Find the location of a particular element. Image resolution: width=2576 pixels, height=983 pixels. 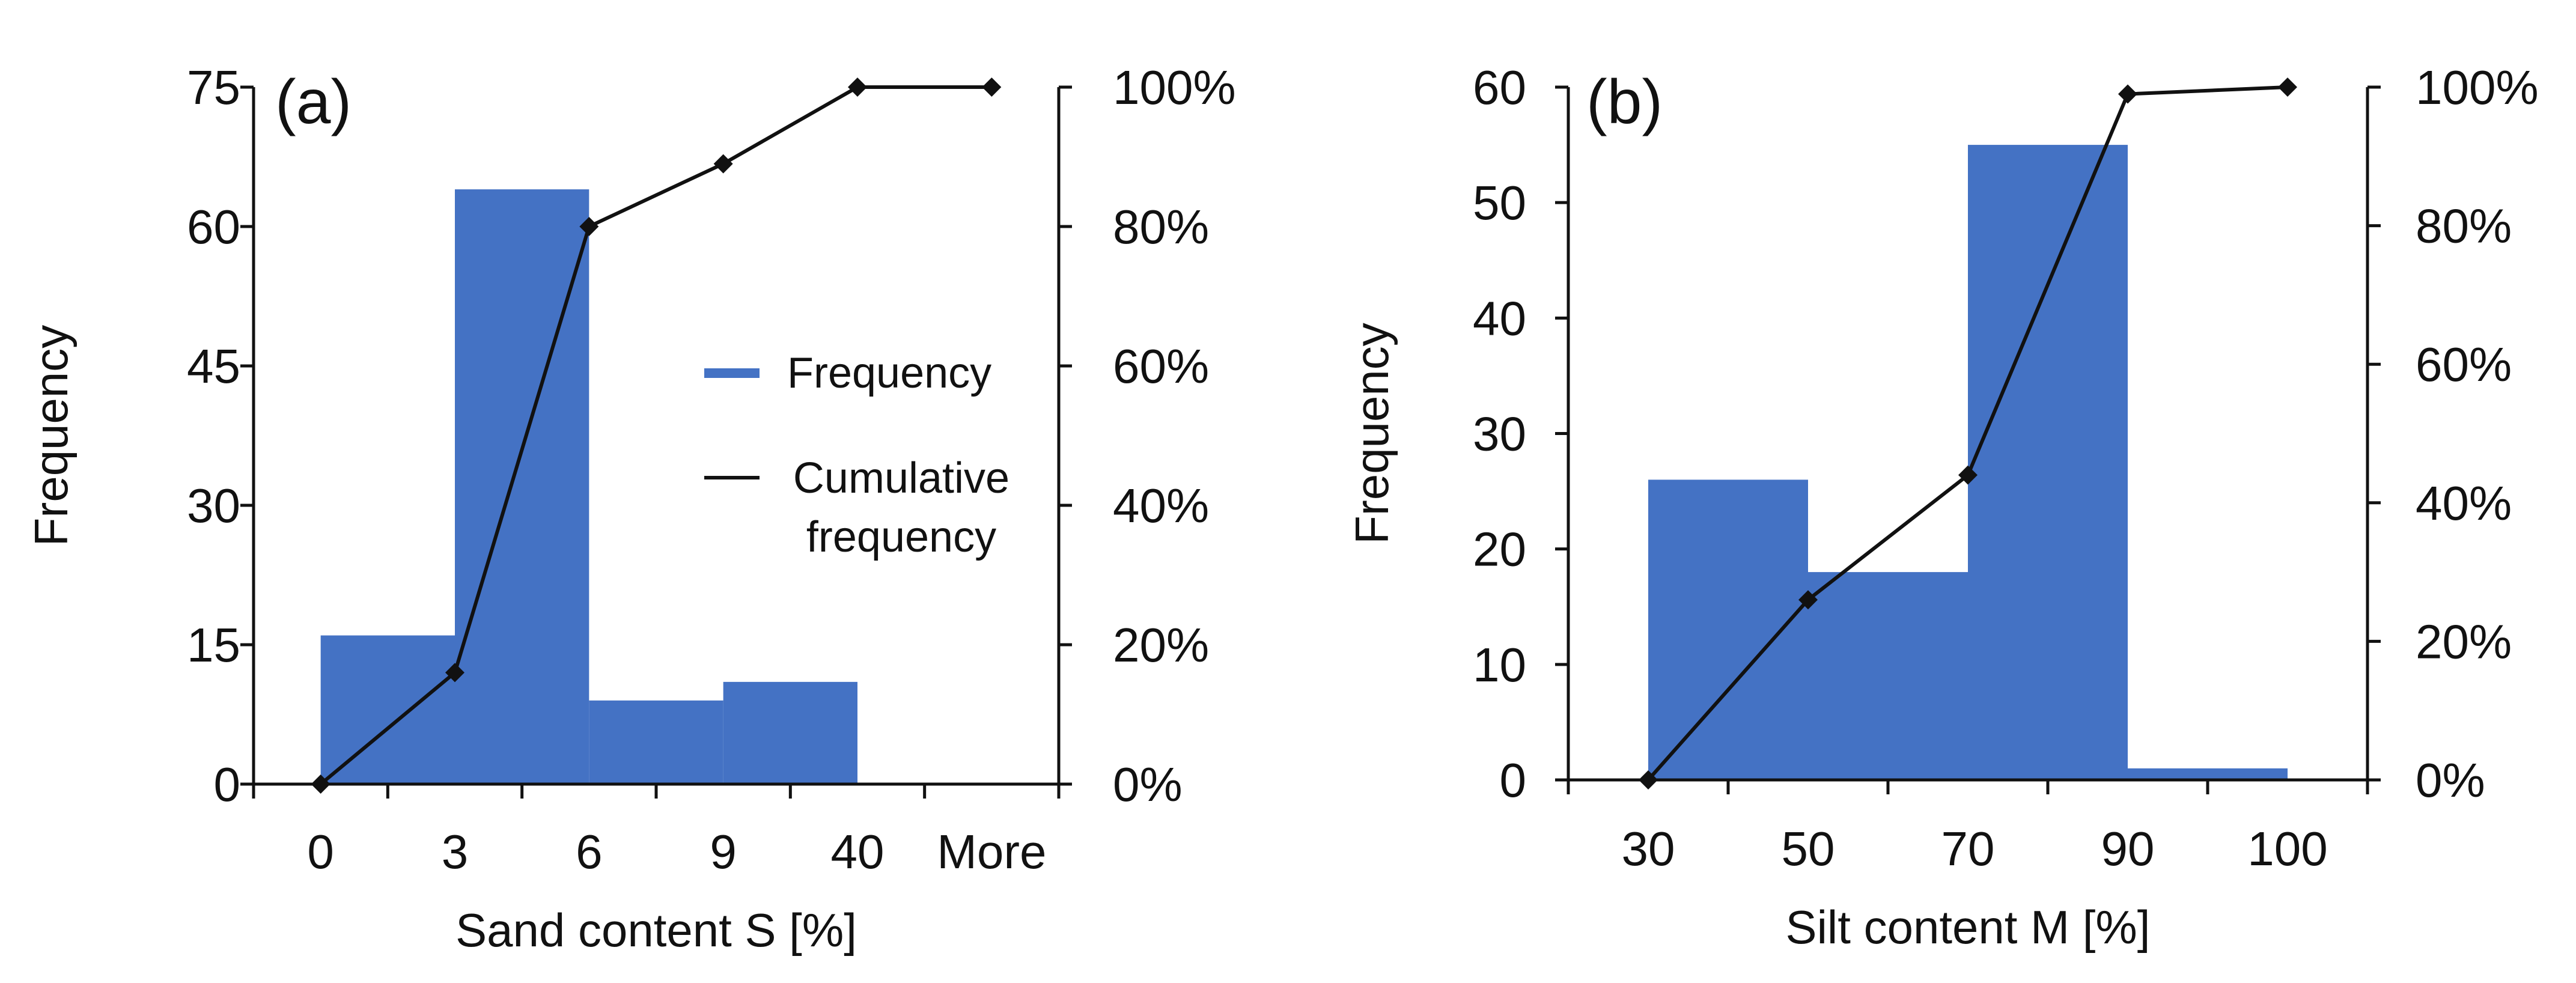

x-axis-title: Sand content S [%] is located at coordinates (656, 930).